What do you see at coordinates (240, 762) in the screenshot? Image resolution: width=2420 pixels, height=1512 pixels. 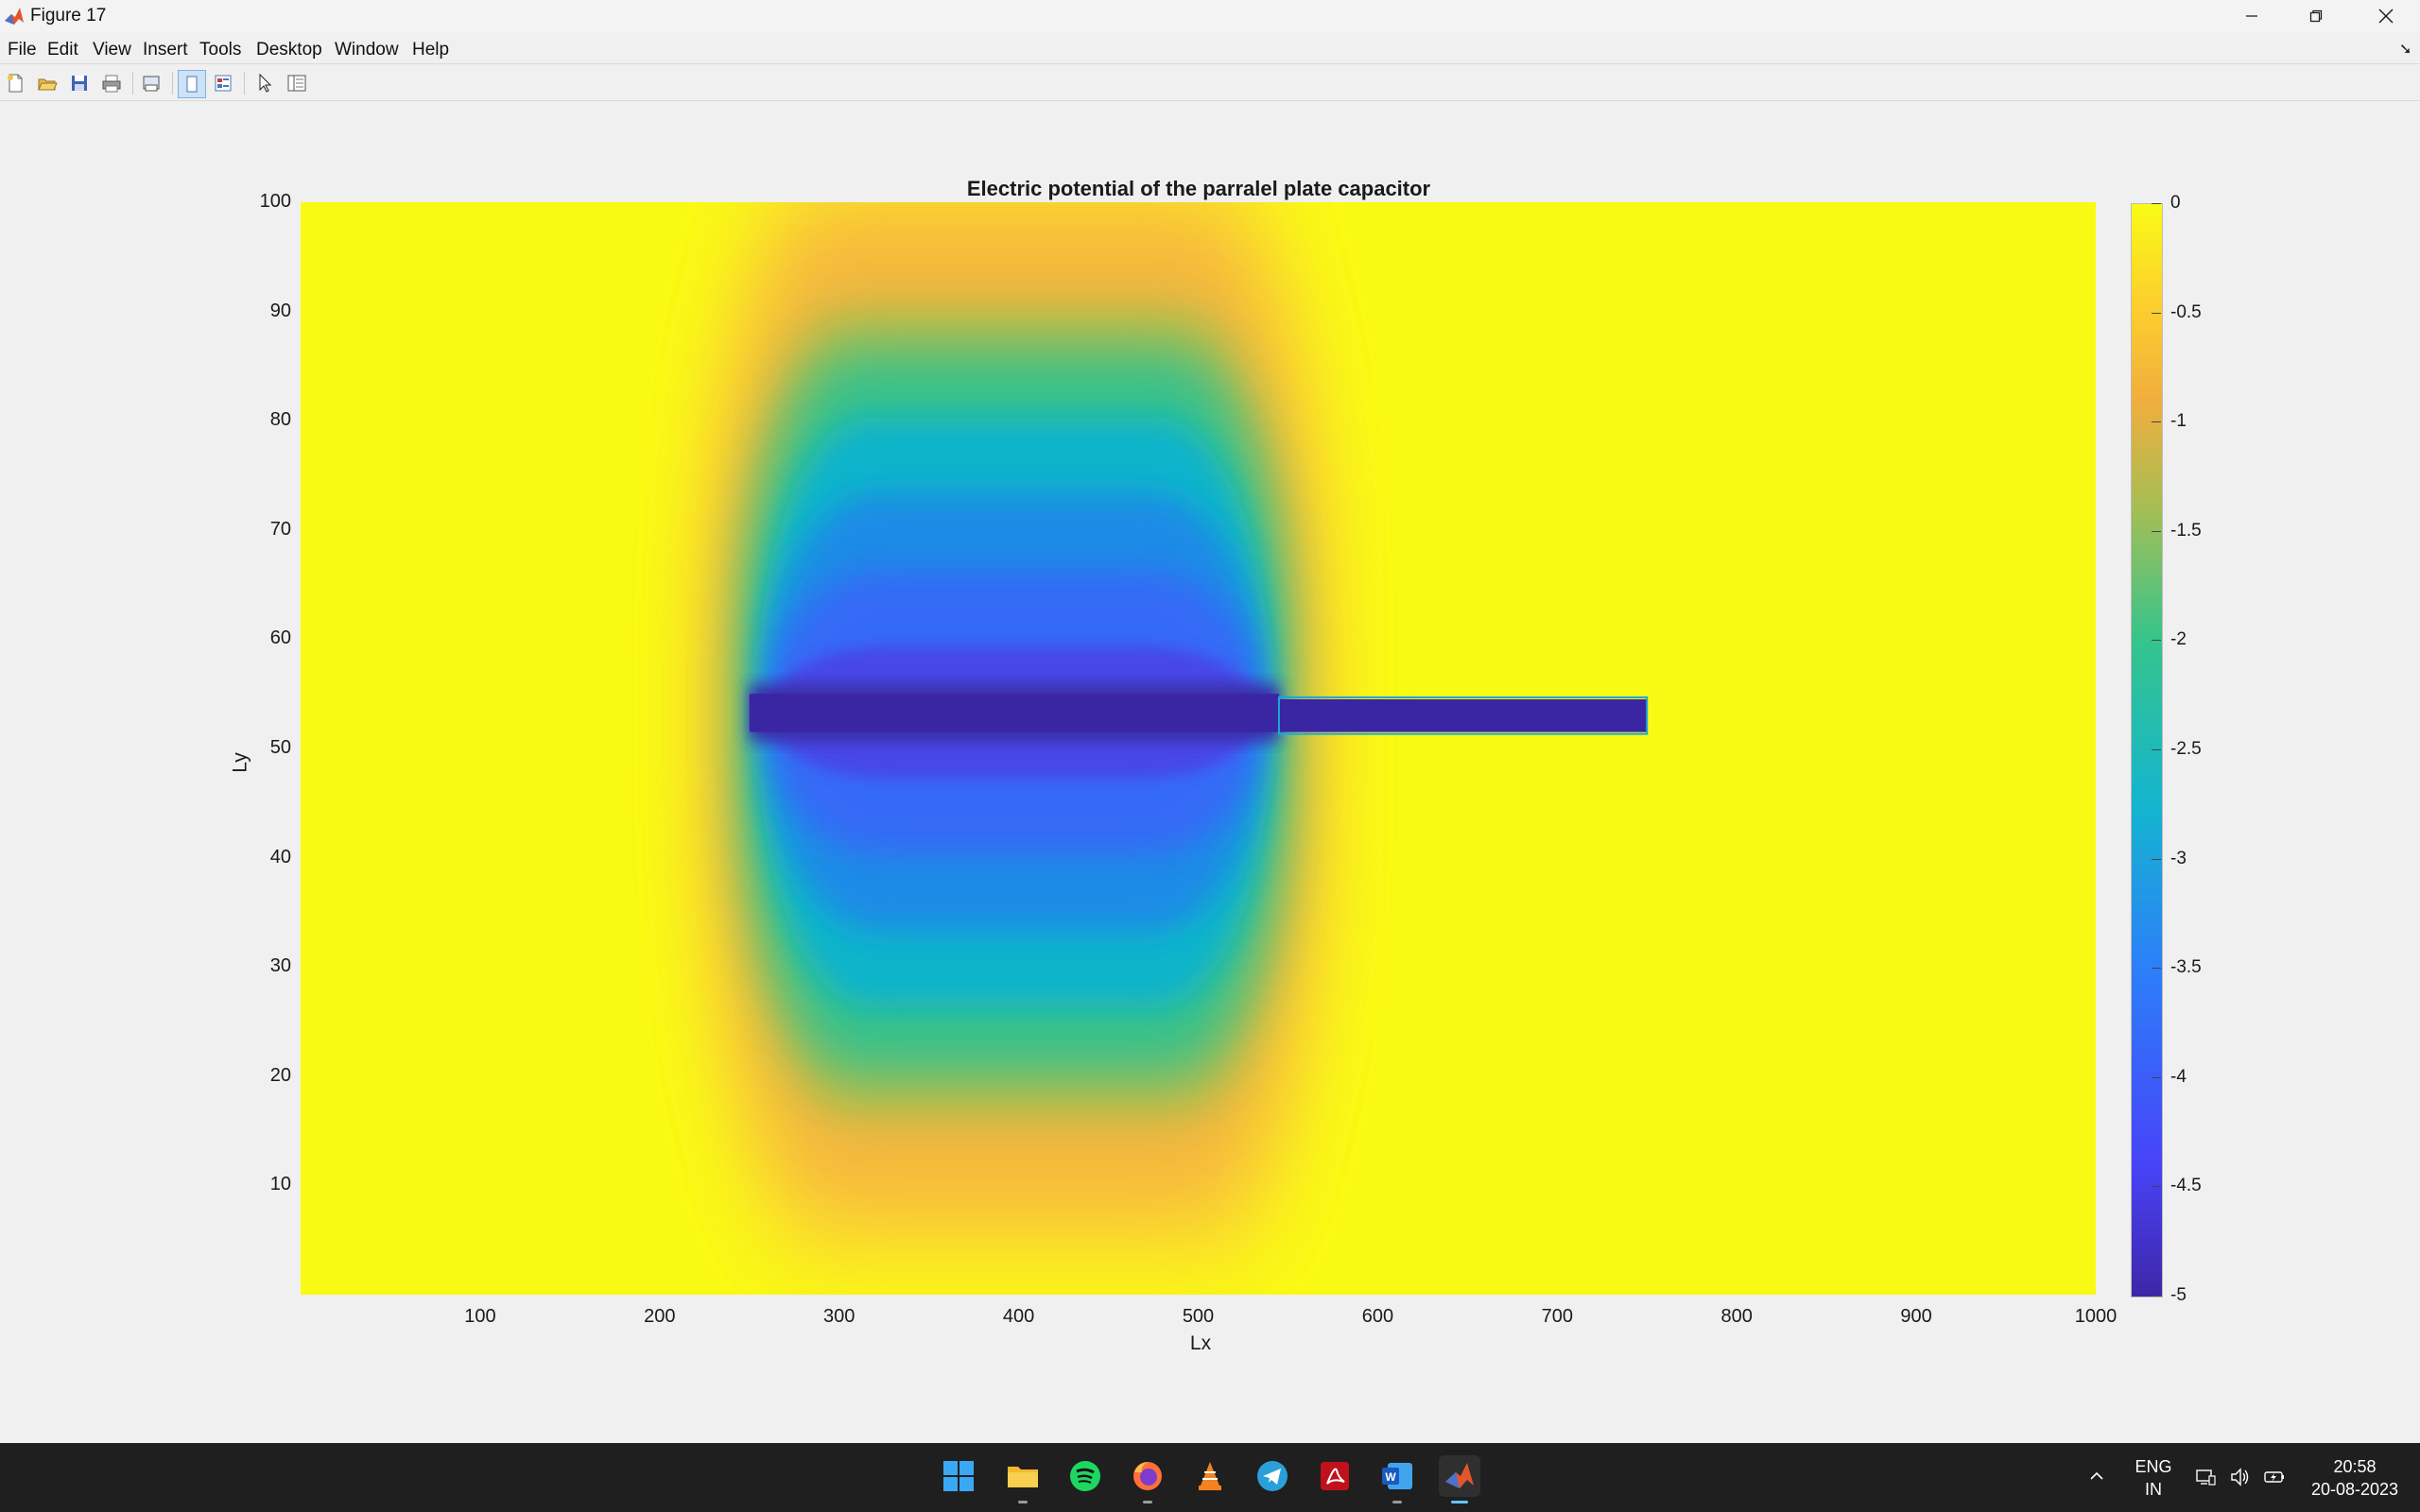 I see `y-axis-label: Ly` at bounding box center [240, 762].